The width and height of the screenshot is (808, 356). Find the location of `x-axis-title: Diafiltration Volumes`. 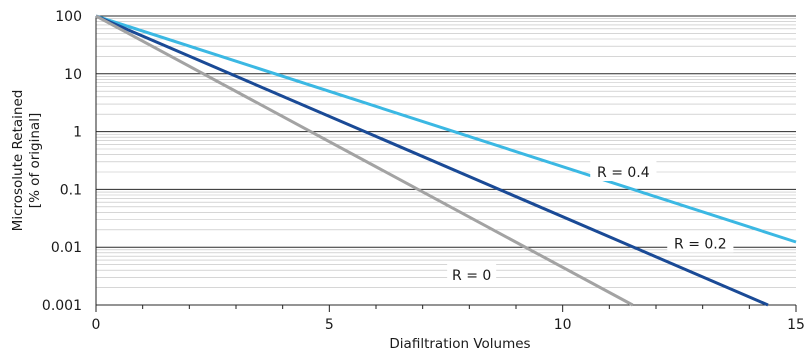

x-axis-title: Diafiltration Volumes is located at coordinates (459, 344).